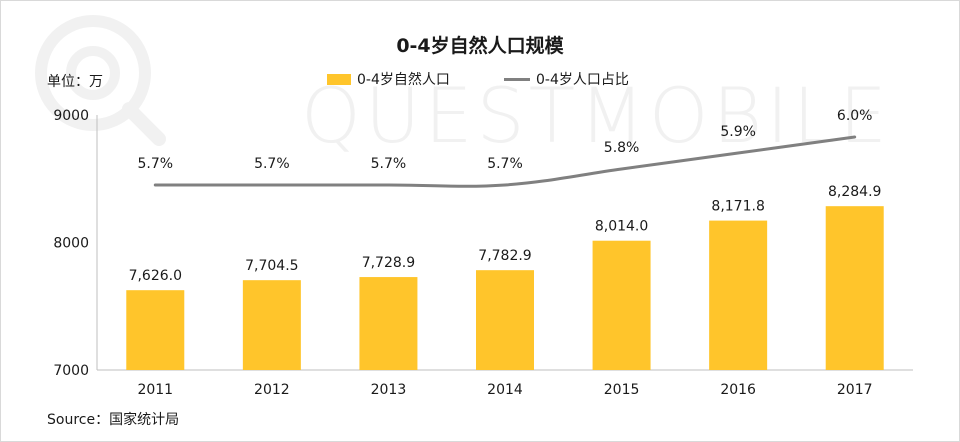  Describe the element at coordinates (855, 116) in the screenshot. I see `line-data-label: 6.0%` at that location.